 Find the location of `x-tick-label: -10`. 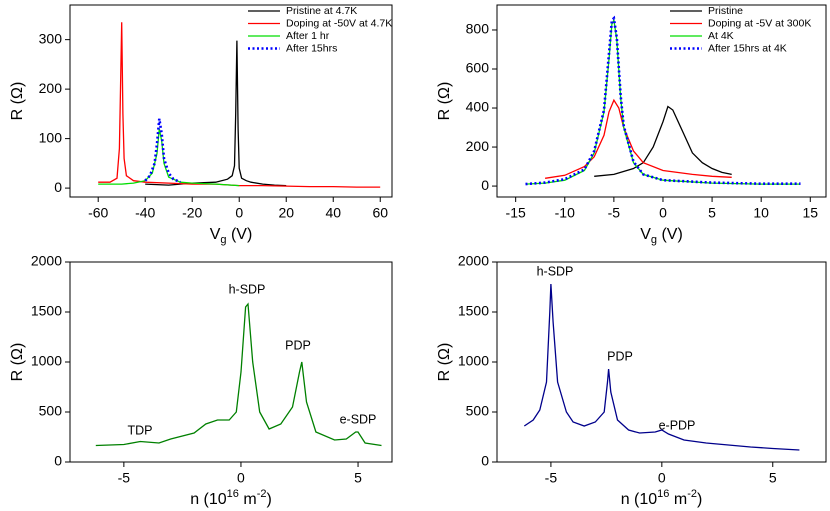

x-tick-label: -10 is located at coordinates (565, 213).